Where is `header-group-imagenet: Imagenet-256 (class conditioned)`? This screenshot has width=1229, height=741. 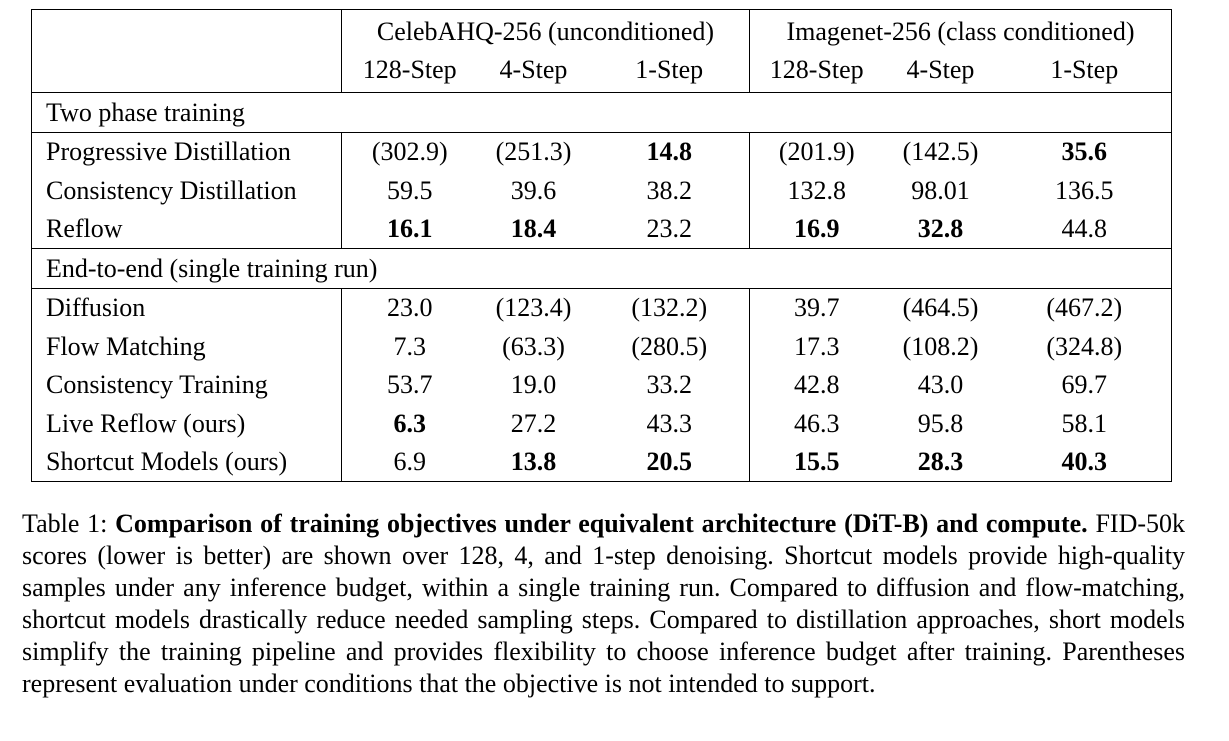
header-group-imagenet: Imagenet-256 (class conditioned) is located at coordinates (960, 31).